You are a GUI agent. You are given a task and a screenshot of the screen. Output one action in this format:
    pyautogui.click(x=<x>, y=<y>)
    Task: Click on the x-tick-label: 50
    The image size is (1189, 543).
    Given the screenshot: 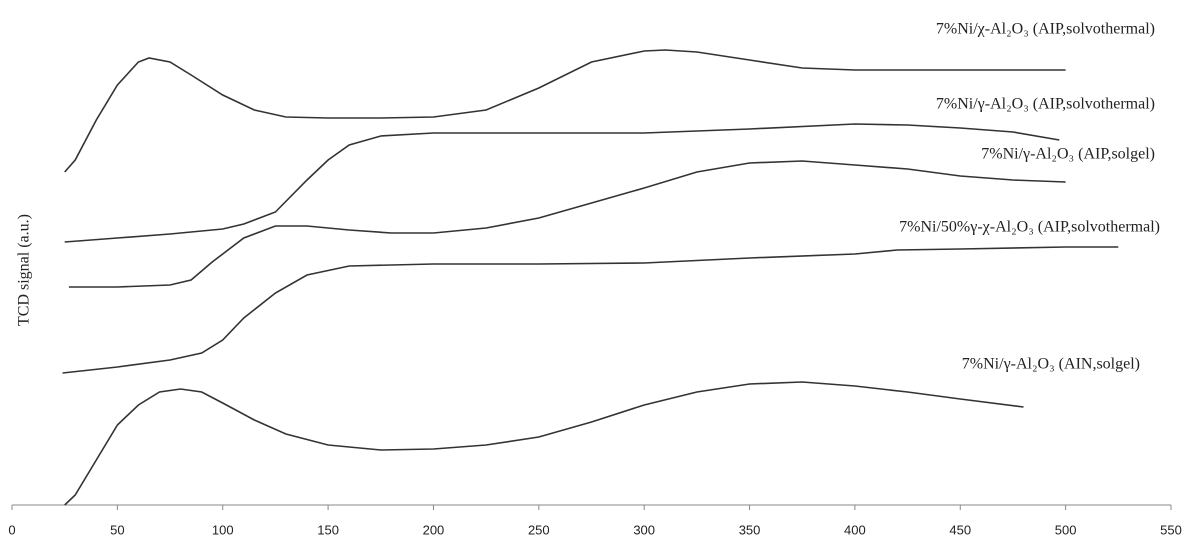 What is the action you would take?
    pyautogui.click(x=117, y=529)
    